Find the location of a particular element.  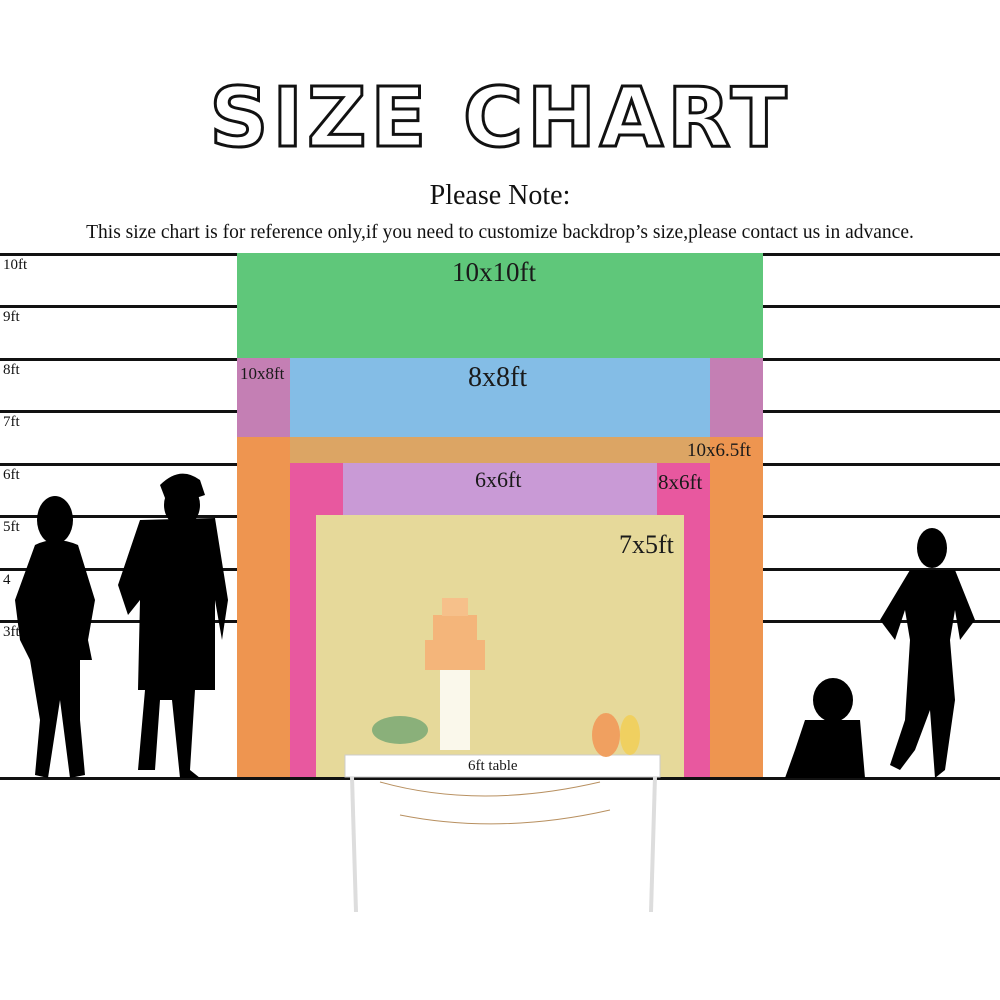

note-heading: Please Note: is located at coordinates (500, 195).